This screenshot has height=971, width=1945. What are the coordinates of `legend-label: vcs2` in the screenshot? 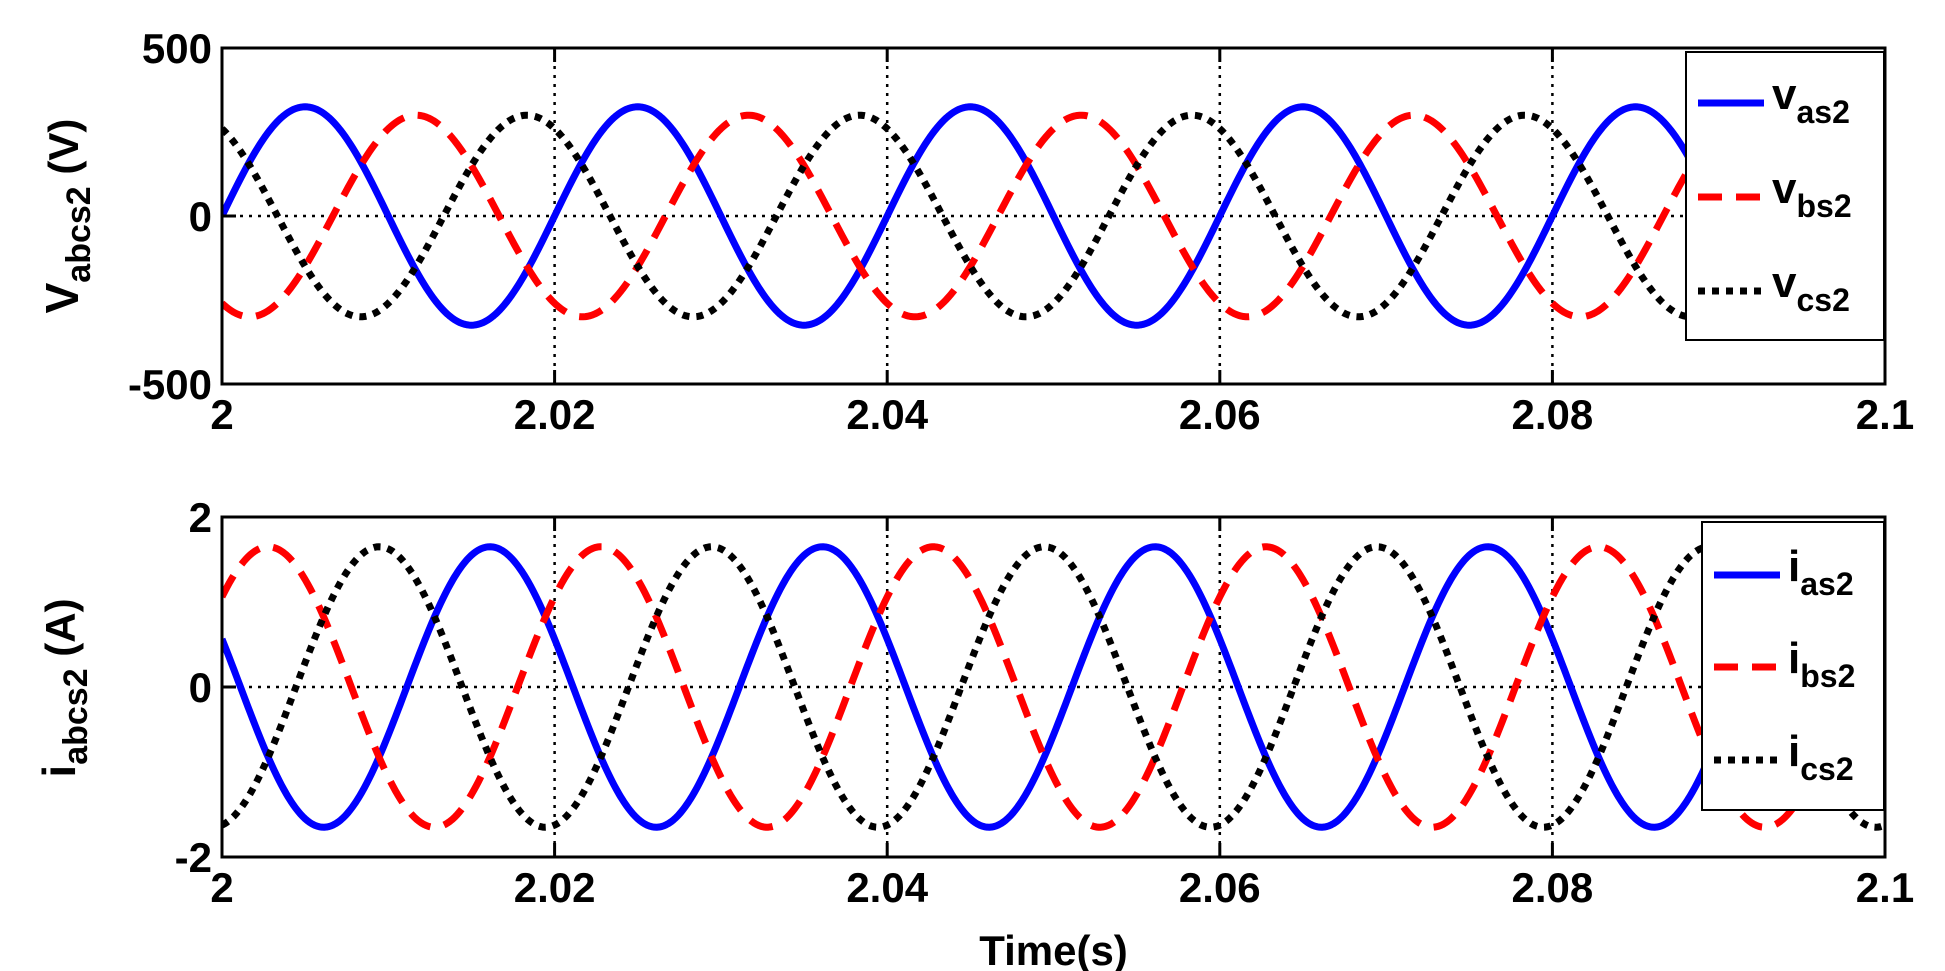 It's located at (1811, 288).